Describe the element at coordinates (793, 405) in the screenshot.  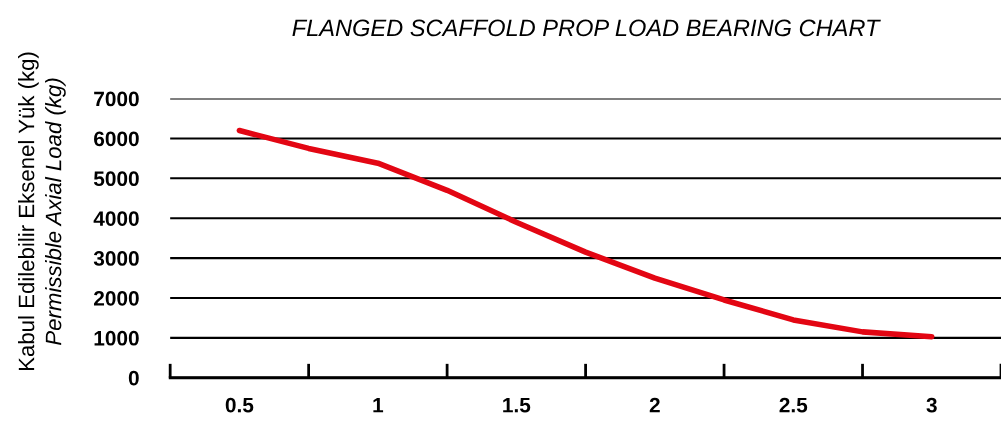
I see `x-tick-label: 2.5` at that location.